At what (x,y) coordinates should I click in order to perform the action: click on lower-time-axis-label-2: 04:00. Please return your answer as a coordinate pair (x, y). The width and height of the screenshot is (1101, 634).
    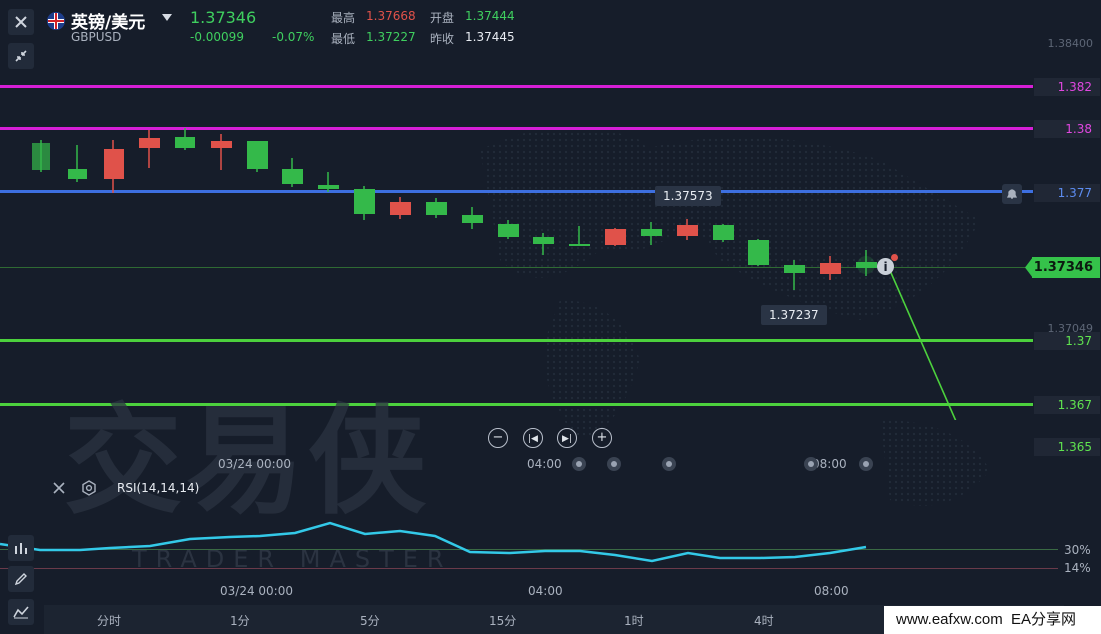
    Looking at the image, I should click on (545, 591).